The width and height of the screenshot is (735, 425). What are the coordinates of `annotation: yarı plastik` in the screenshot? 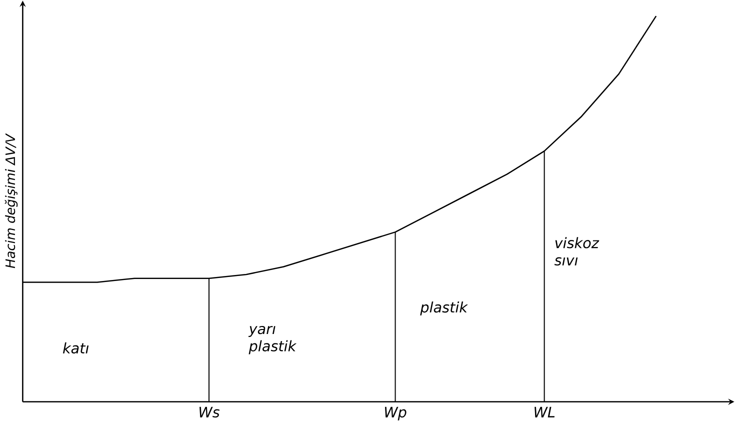 It's located at (272, 340).